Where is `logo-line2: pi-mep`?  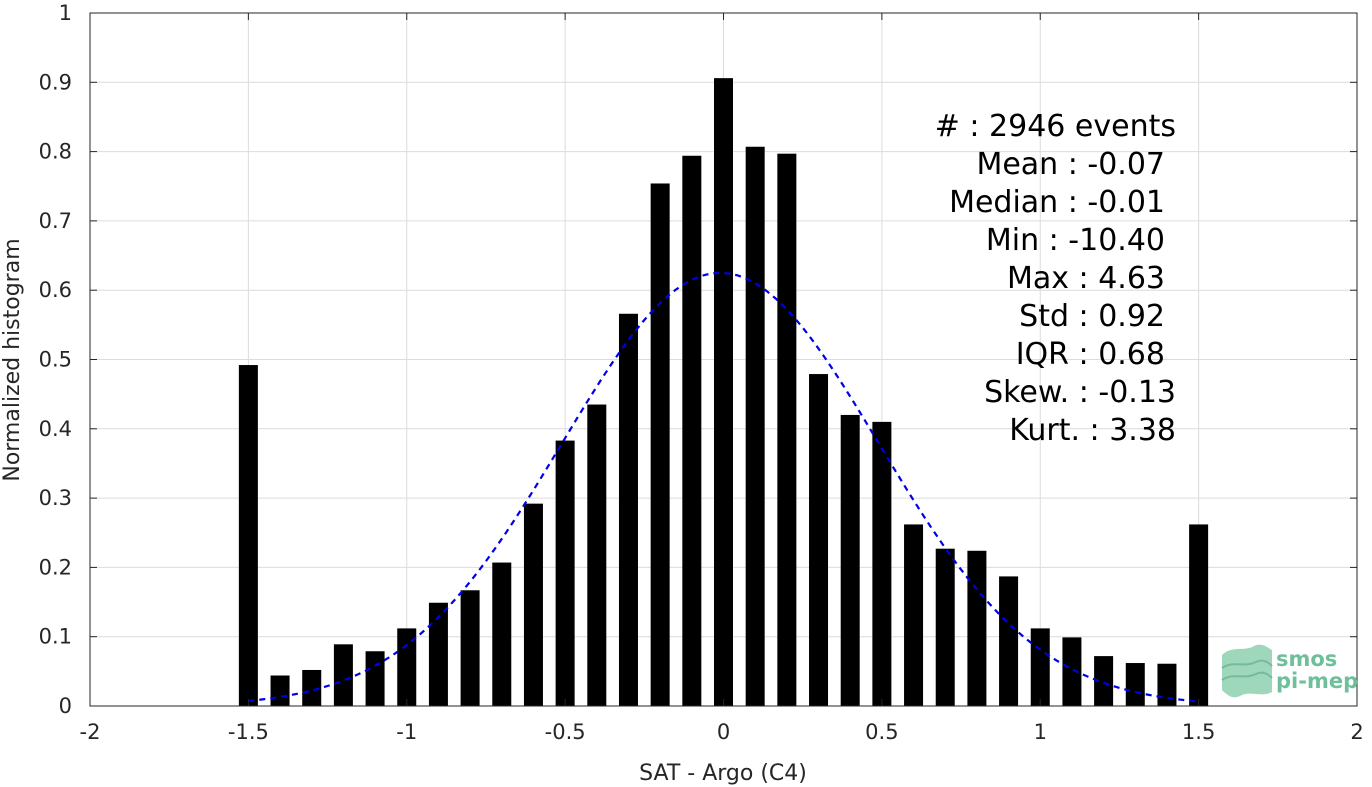
logo-line2: pi-mep is located at coordinates (1317, 681).